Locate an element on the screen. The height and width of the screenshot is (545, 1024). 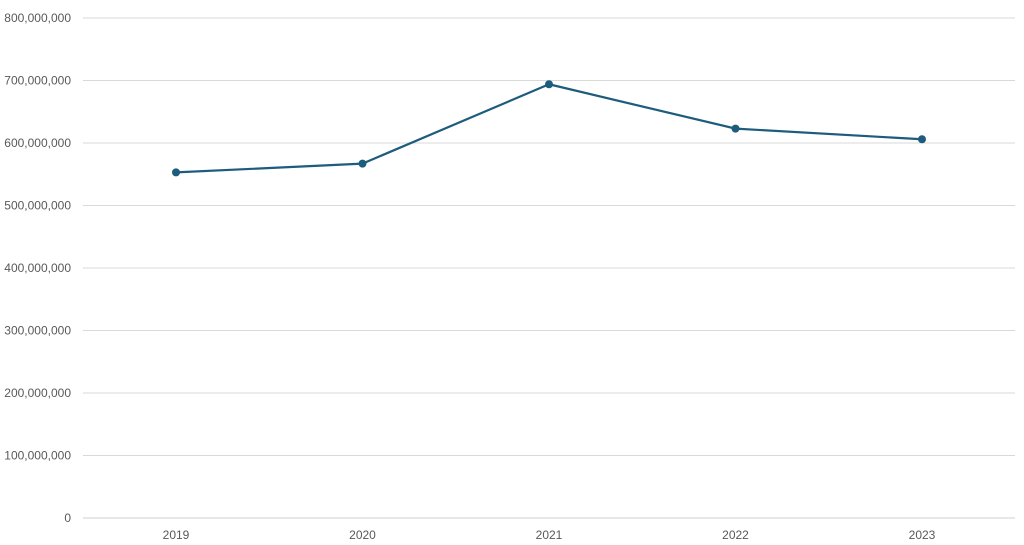
y-tick-label: 700,000,000 is located at coordinates (37, 81).